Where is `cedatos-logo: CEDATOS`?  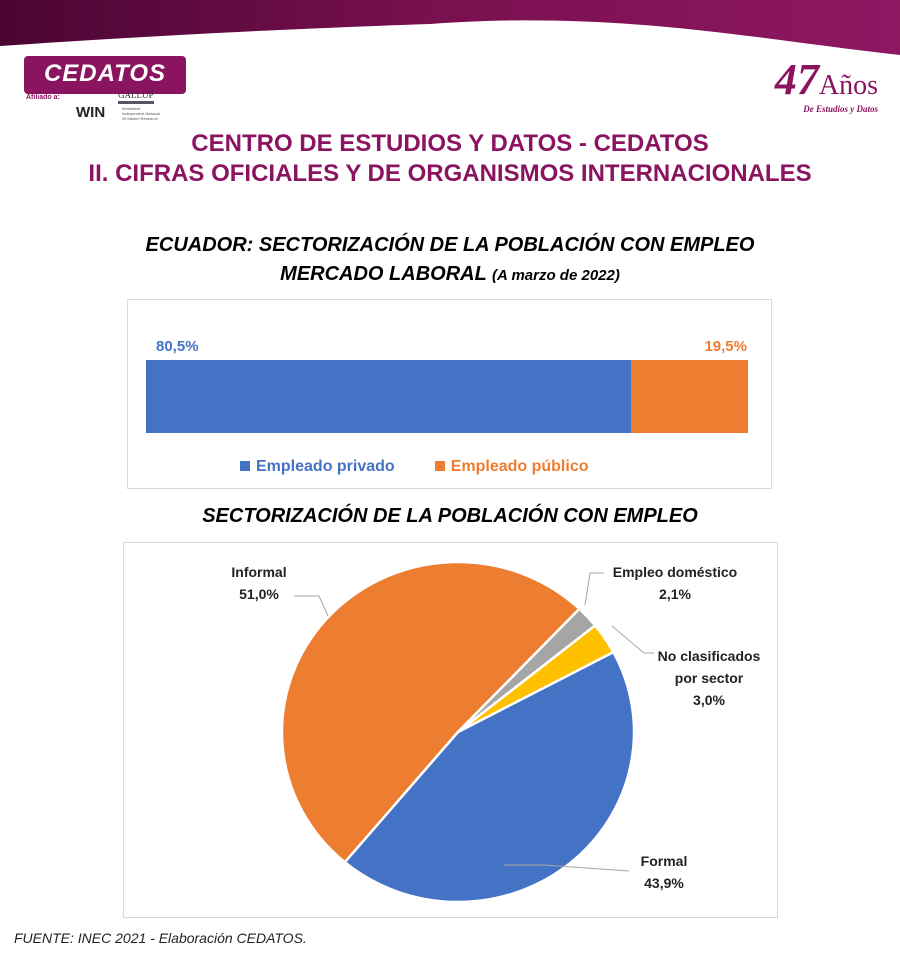 cedatos-logo: CEDATOS is located at coordinates (105, 75).